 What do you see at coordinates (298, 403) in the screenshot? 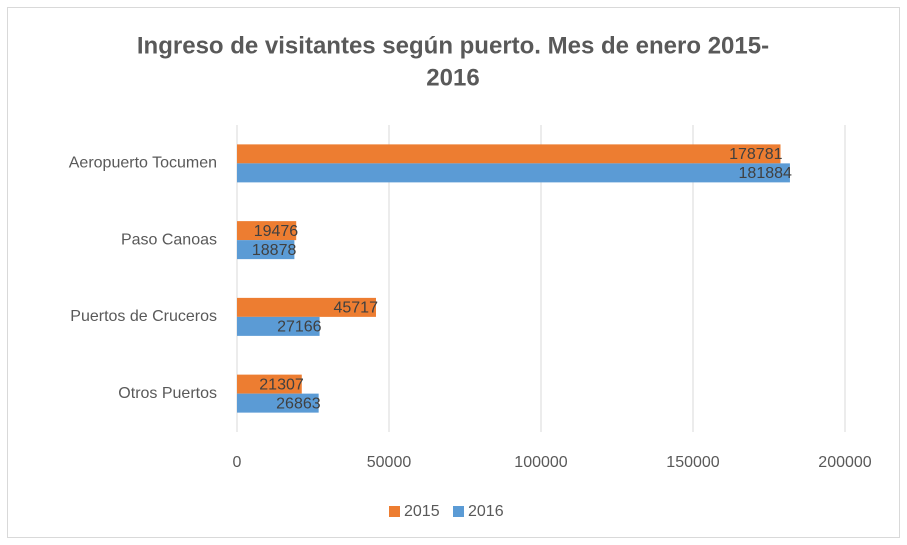
I see `data-label: 26863` at bounding box center [298, 403].